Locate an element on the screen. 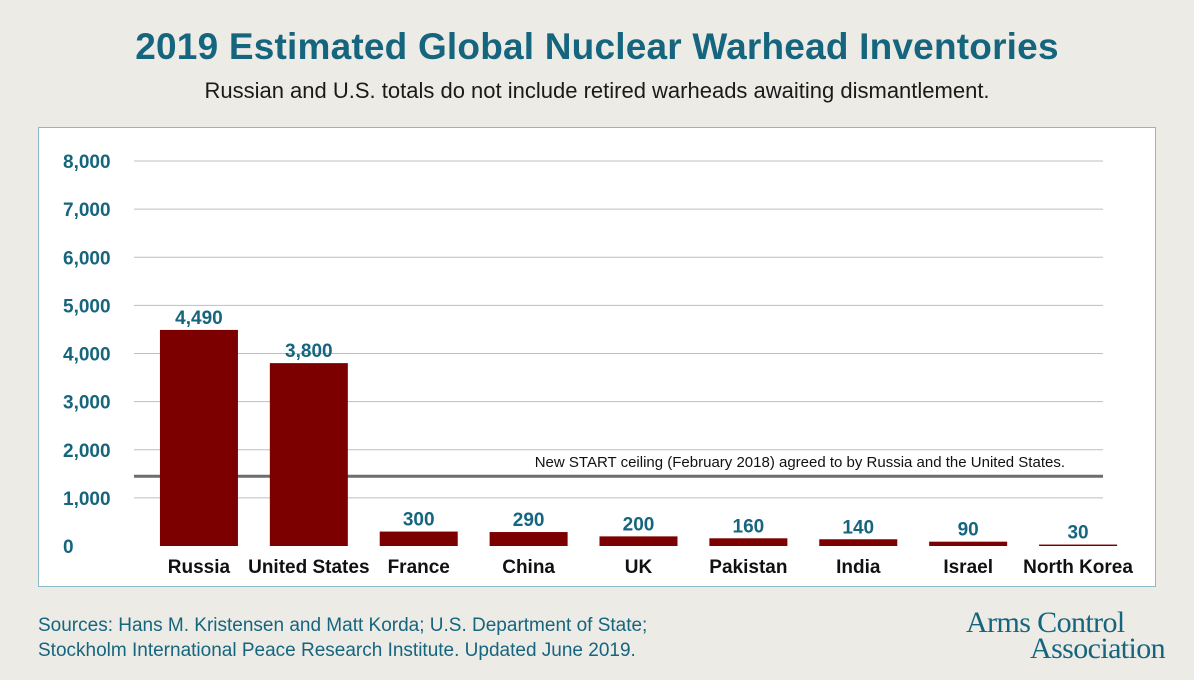 This screenshot has width=1194, height=680. arms-control-association-logo: Arms Control Association is located at coordinates (1062, 635).